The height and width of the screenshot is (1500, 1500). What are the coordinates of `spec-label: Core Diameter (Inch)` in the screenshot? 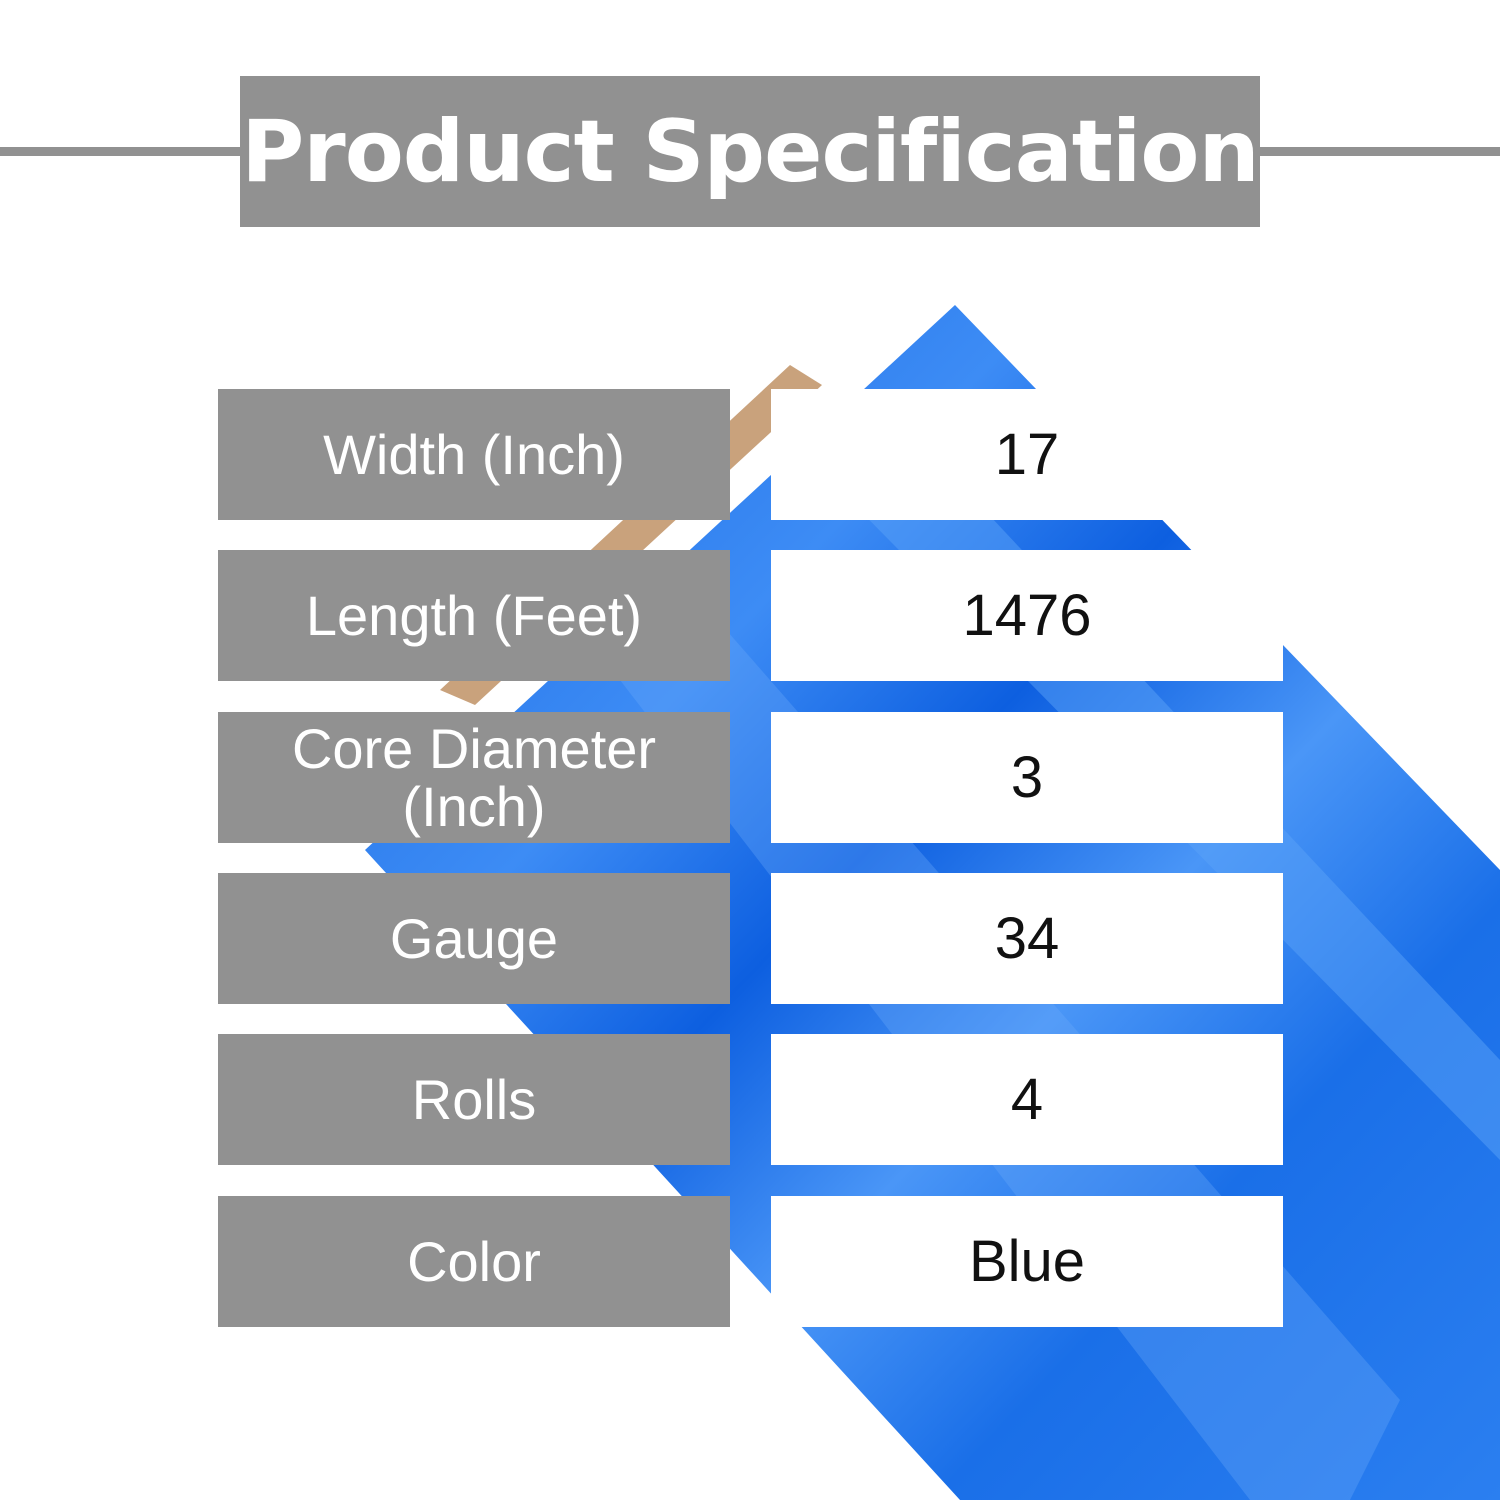 It's located at (474, 777).